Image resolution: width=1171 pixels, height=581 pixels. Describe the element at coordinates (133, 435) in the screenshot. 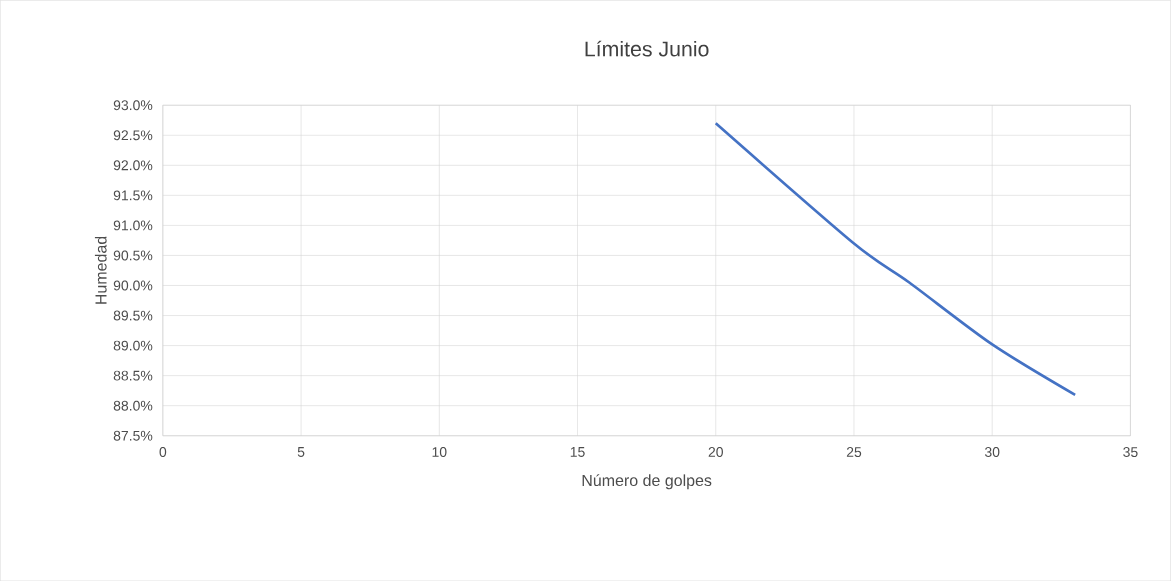

I see `y-tick-label: 87.5%` at that location.